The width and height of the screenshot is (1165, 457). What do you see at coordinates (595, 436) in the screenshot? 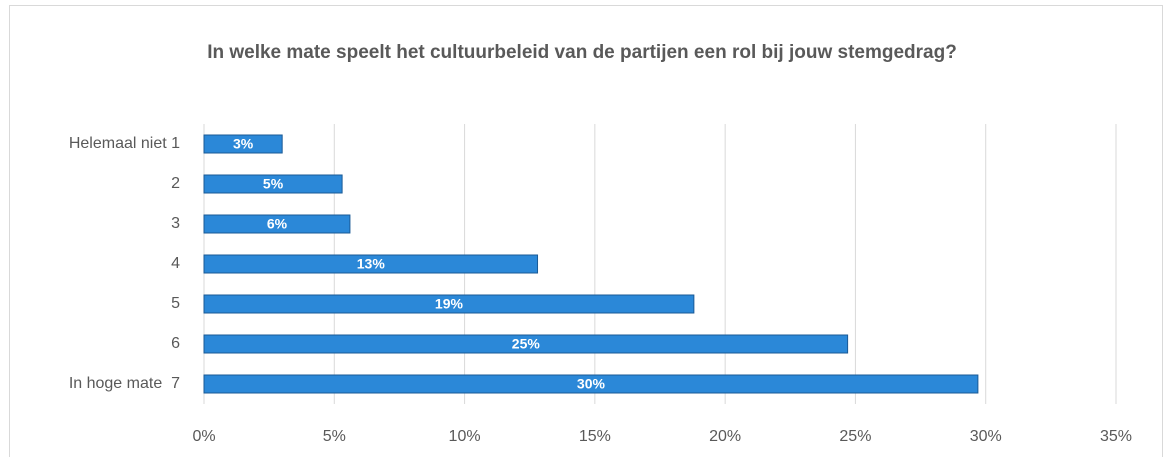
I see `x-tick-label: 15%` at bounding box center [595, 436].